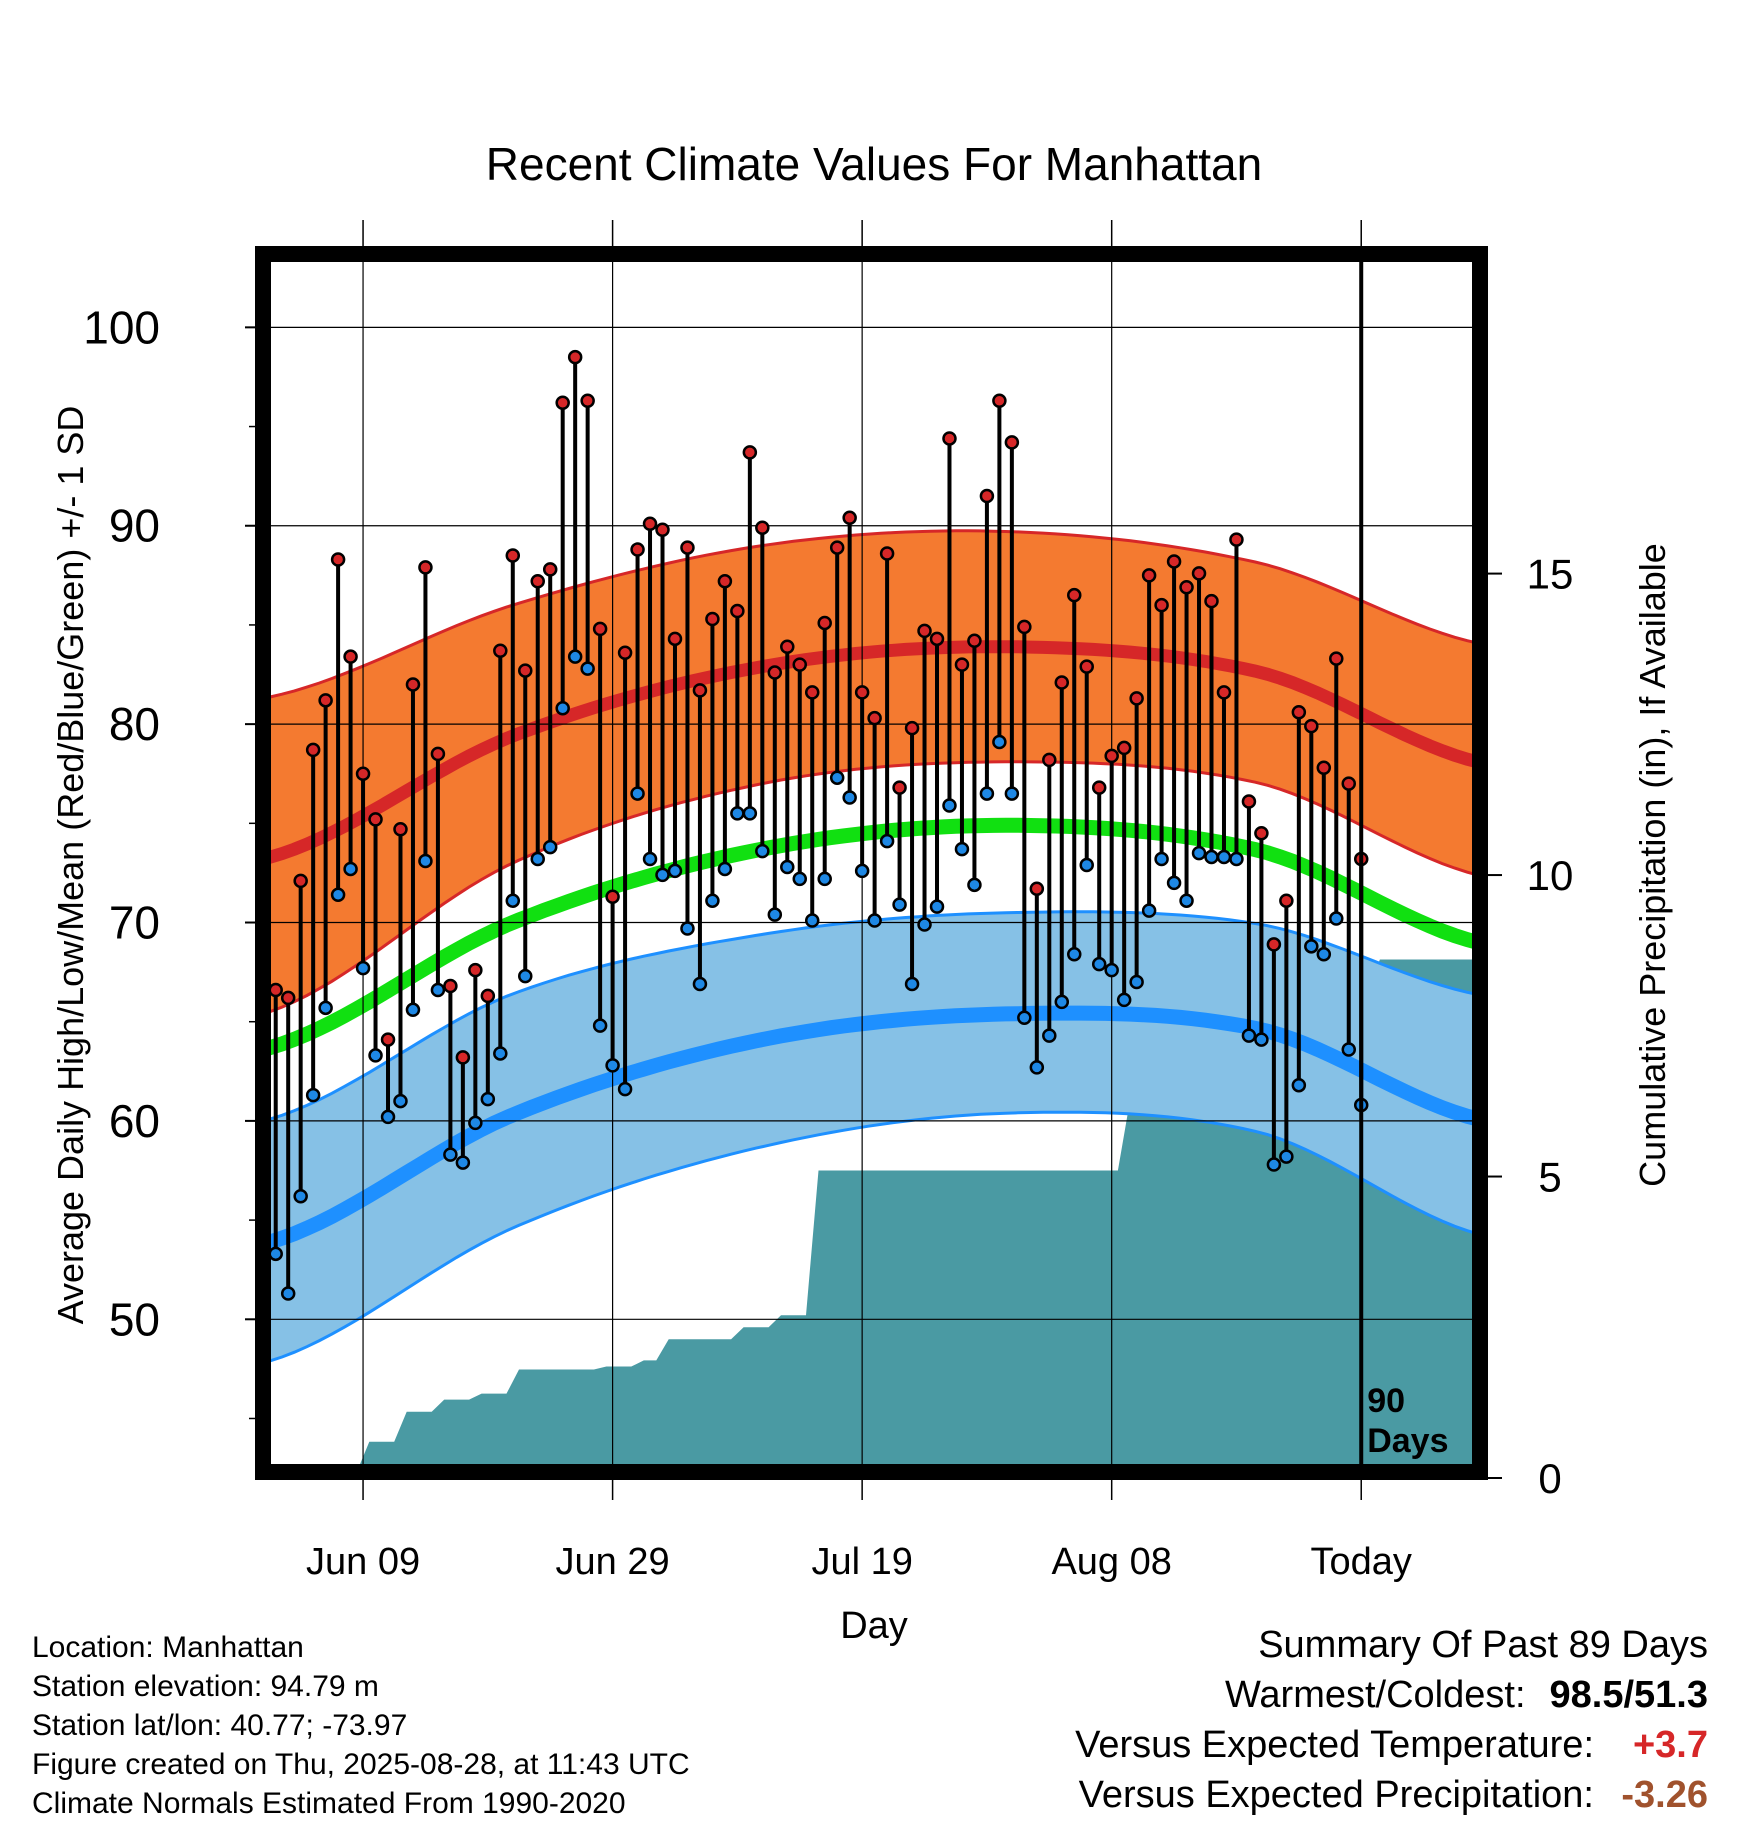 The width and height of the screenshot is (1748, 1828). What do you see at coordinates (874, 1128) in the screenshot?
I see `low-mean-line` at bounding box center [874, 1128].